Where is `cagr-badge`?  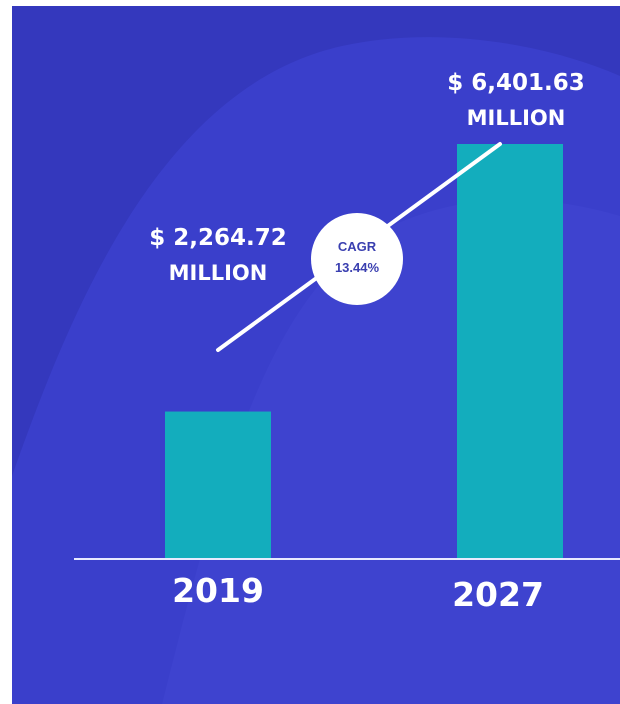
cagr-badge is located at coordinates (357, 259).